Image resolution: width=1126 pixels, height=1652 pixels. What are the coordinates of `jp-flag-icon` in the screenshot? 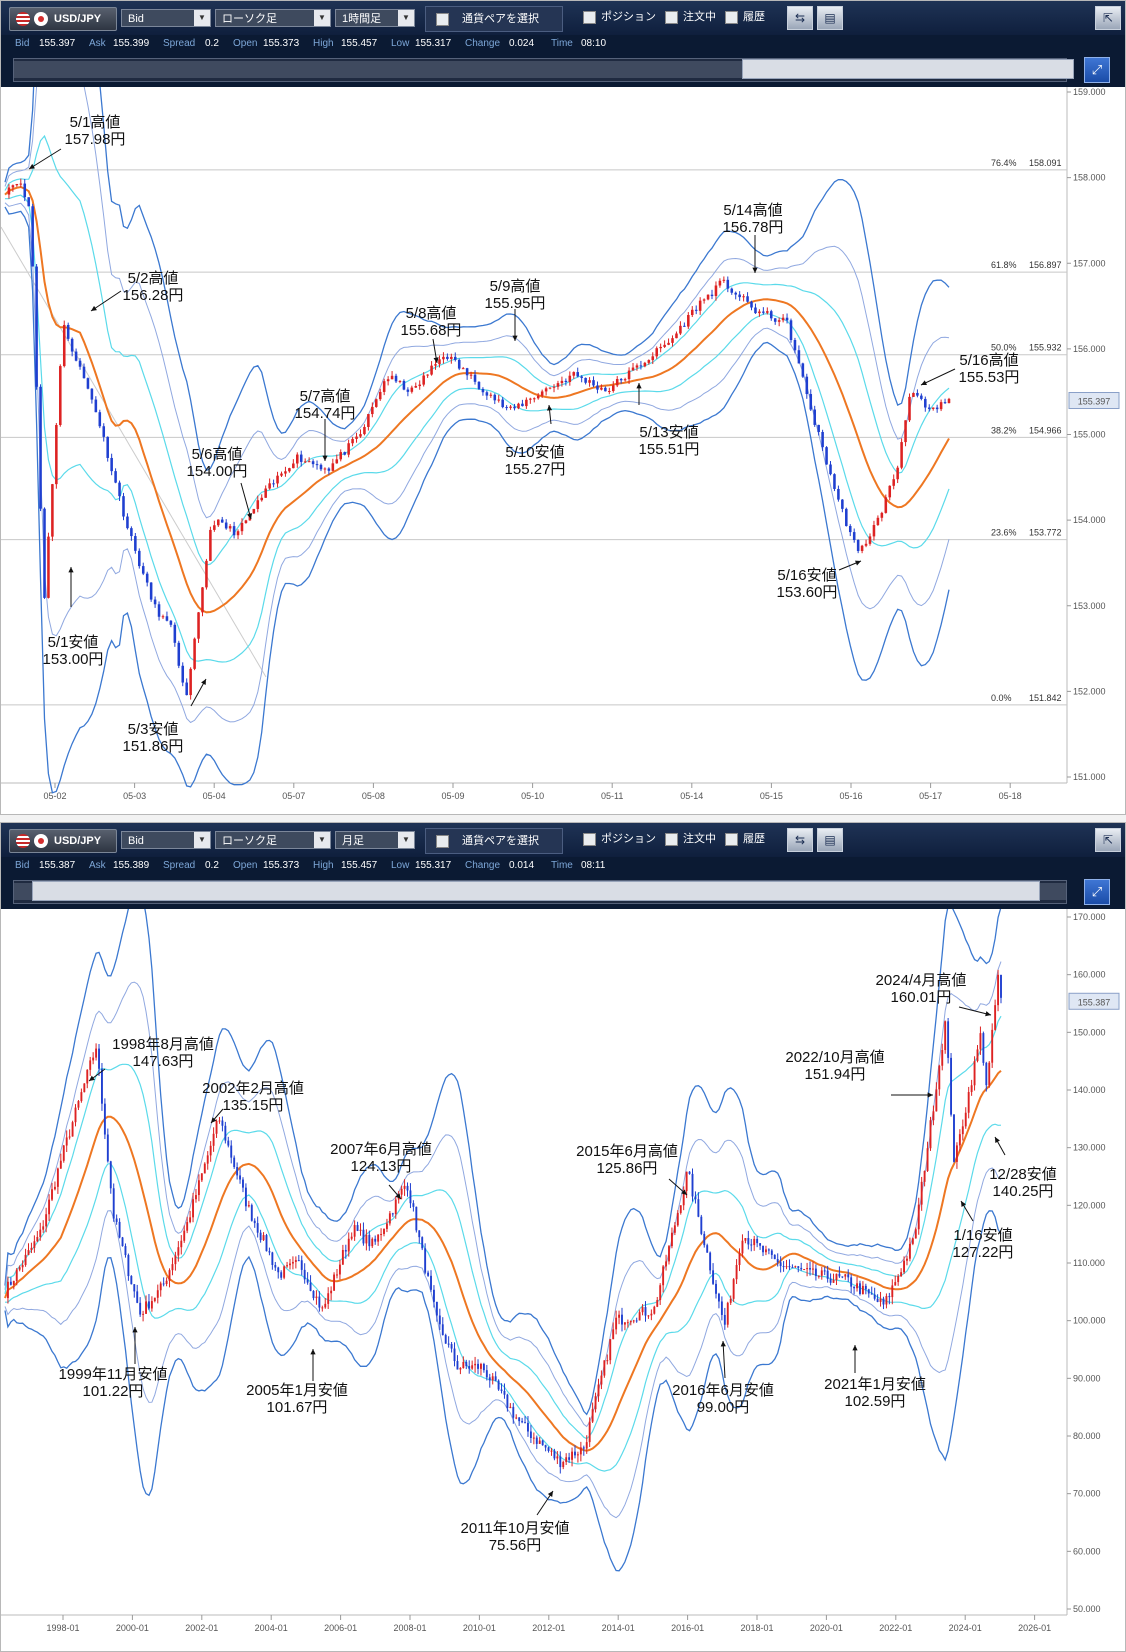 It's located at (41, 841).